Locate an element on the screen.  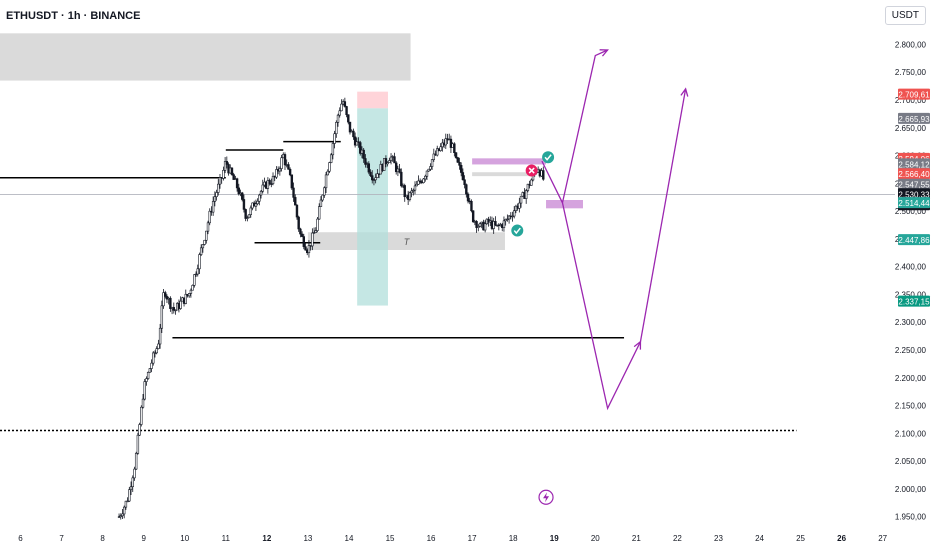
y-tick-label: 2.800,00 is located at coordinates (911, 44).